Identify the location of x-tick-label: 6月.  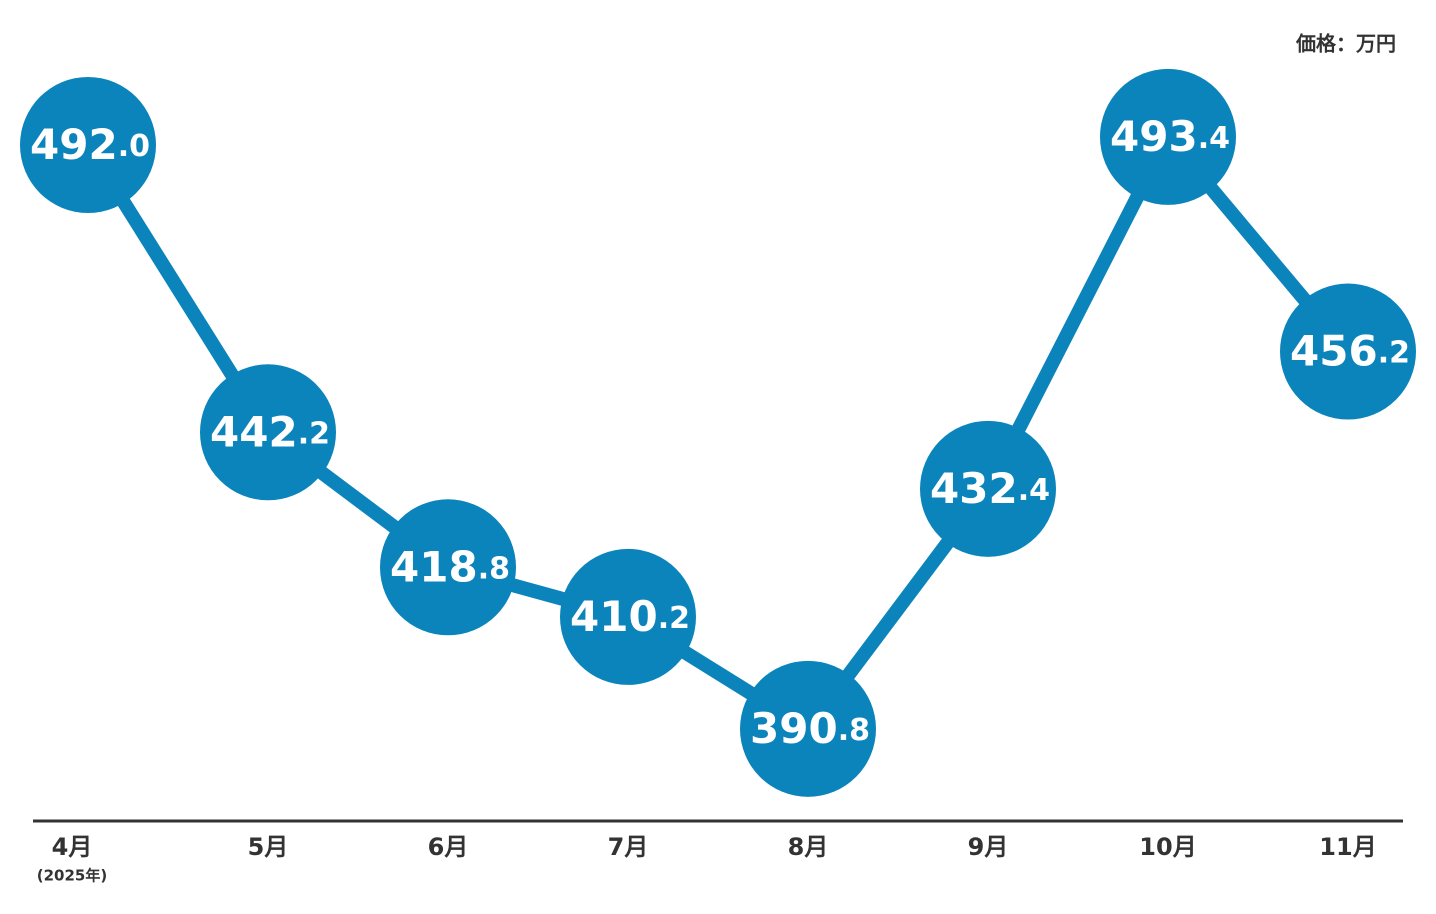
(448, 847).